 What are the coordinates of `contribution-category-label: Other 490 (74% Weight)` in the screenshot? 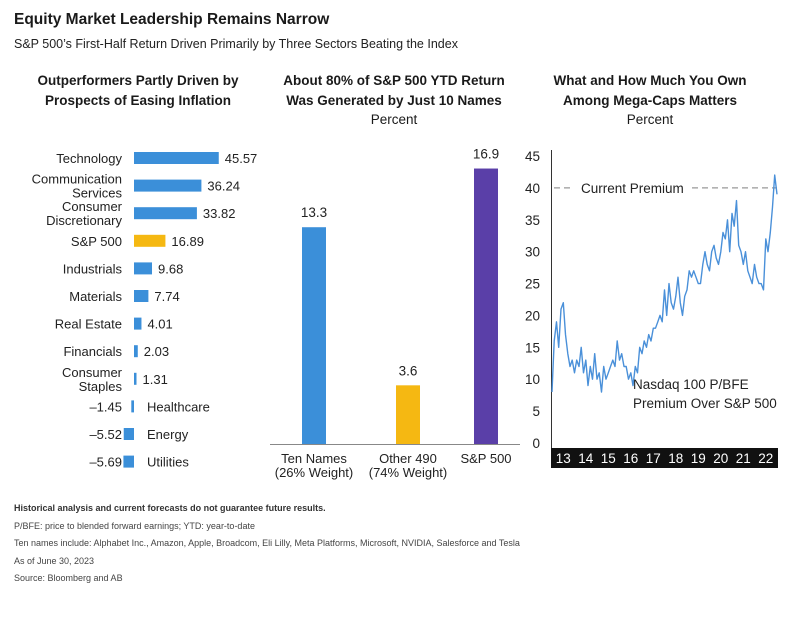 It's located at (408, 465).